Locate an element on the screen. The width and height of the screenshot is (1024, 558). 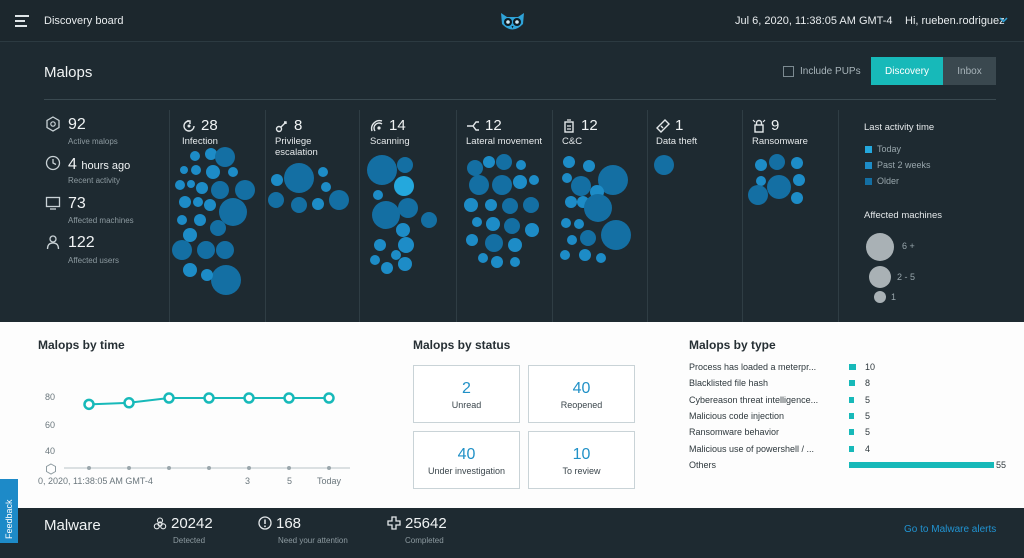
lateral-movement-bubbles is located at coordinates (504, 235).